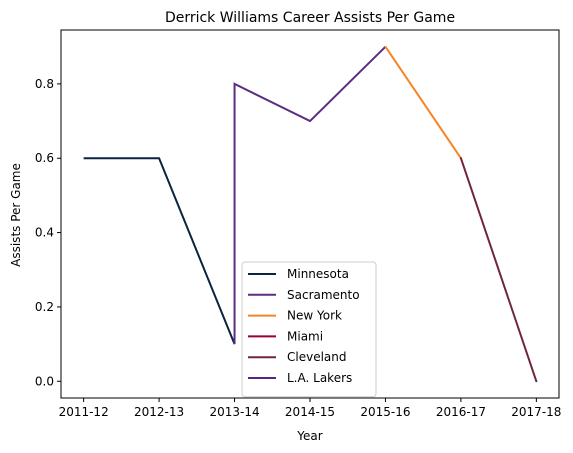  Describe the element at coordinates (310, 18) in the screenshot. I see `chart-title: Derrick Williams Career Assists Per Game` at that location.